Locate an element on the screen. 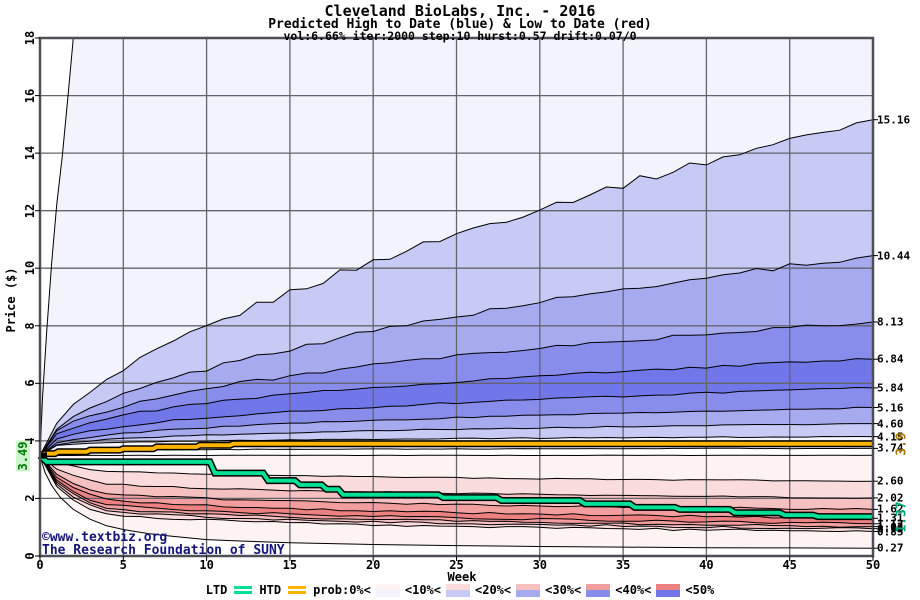 Image resolution: width=920 pixels, height=600 pixels. right-price-label: 0.85 is located at coordinates (890, 531).